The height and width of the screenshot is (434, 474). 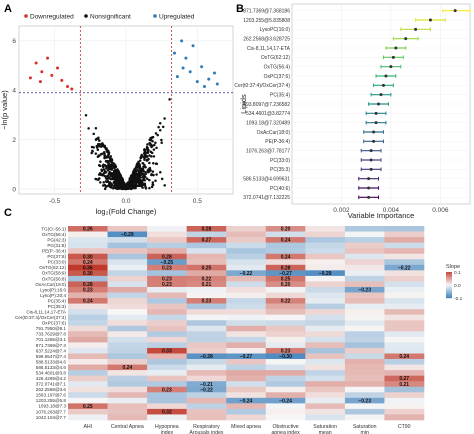 What do you see at coordinates (207, 241) in the screenshot?
I see `heatmap-cell-value: 0.27` at bounding box center [207, 241].